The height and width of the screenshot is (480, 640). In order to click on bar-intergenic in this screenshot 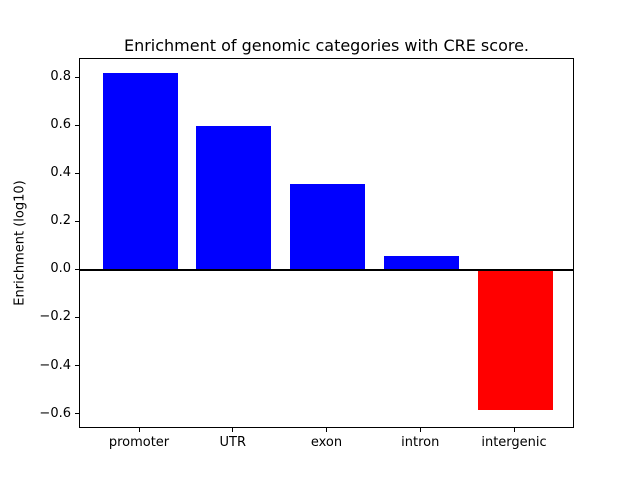, I will do `click(515, 340)`.